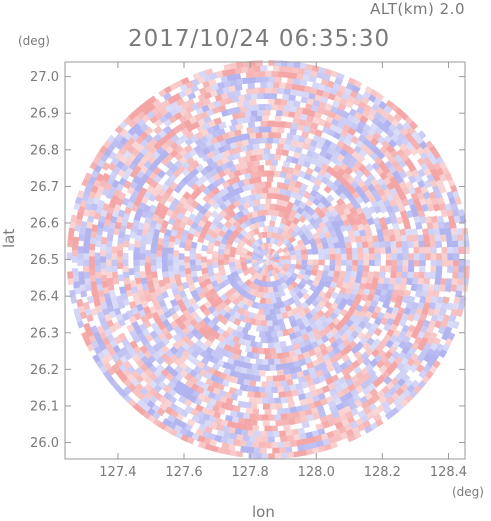  Describe the element at coordinates (44, 443) in the screenshot. I see `y-tick-label: 26.0` at that location.